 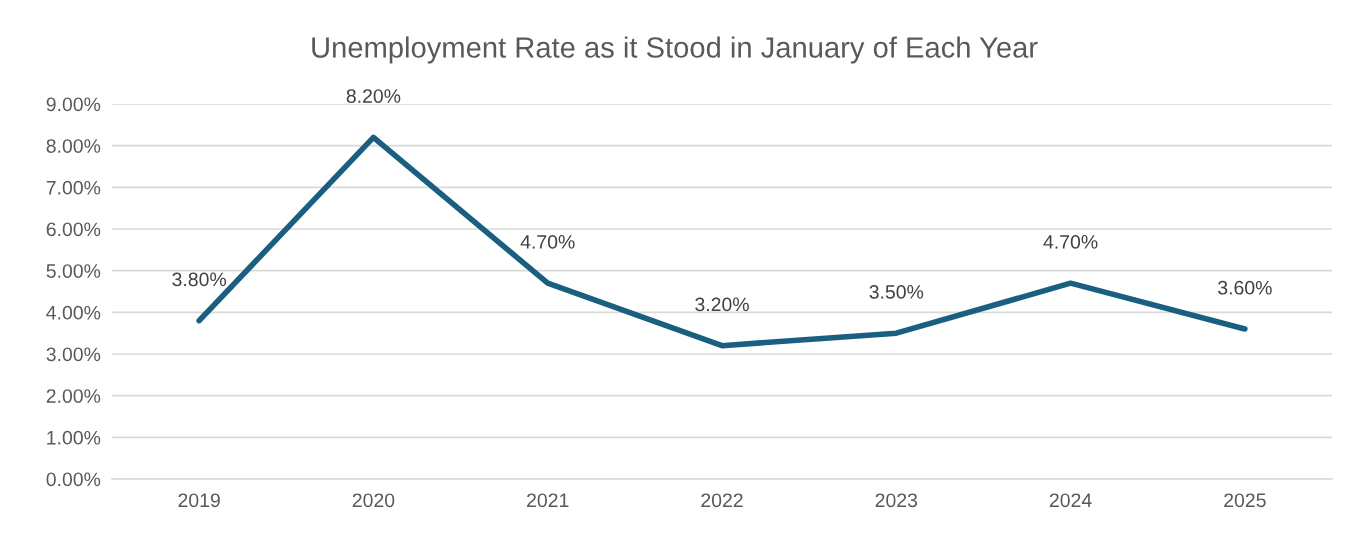 What do you see at coordinates (896, 500) in the screenshot?
I see `x-tick-label: 2023` at bounding box center [896, 500].